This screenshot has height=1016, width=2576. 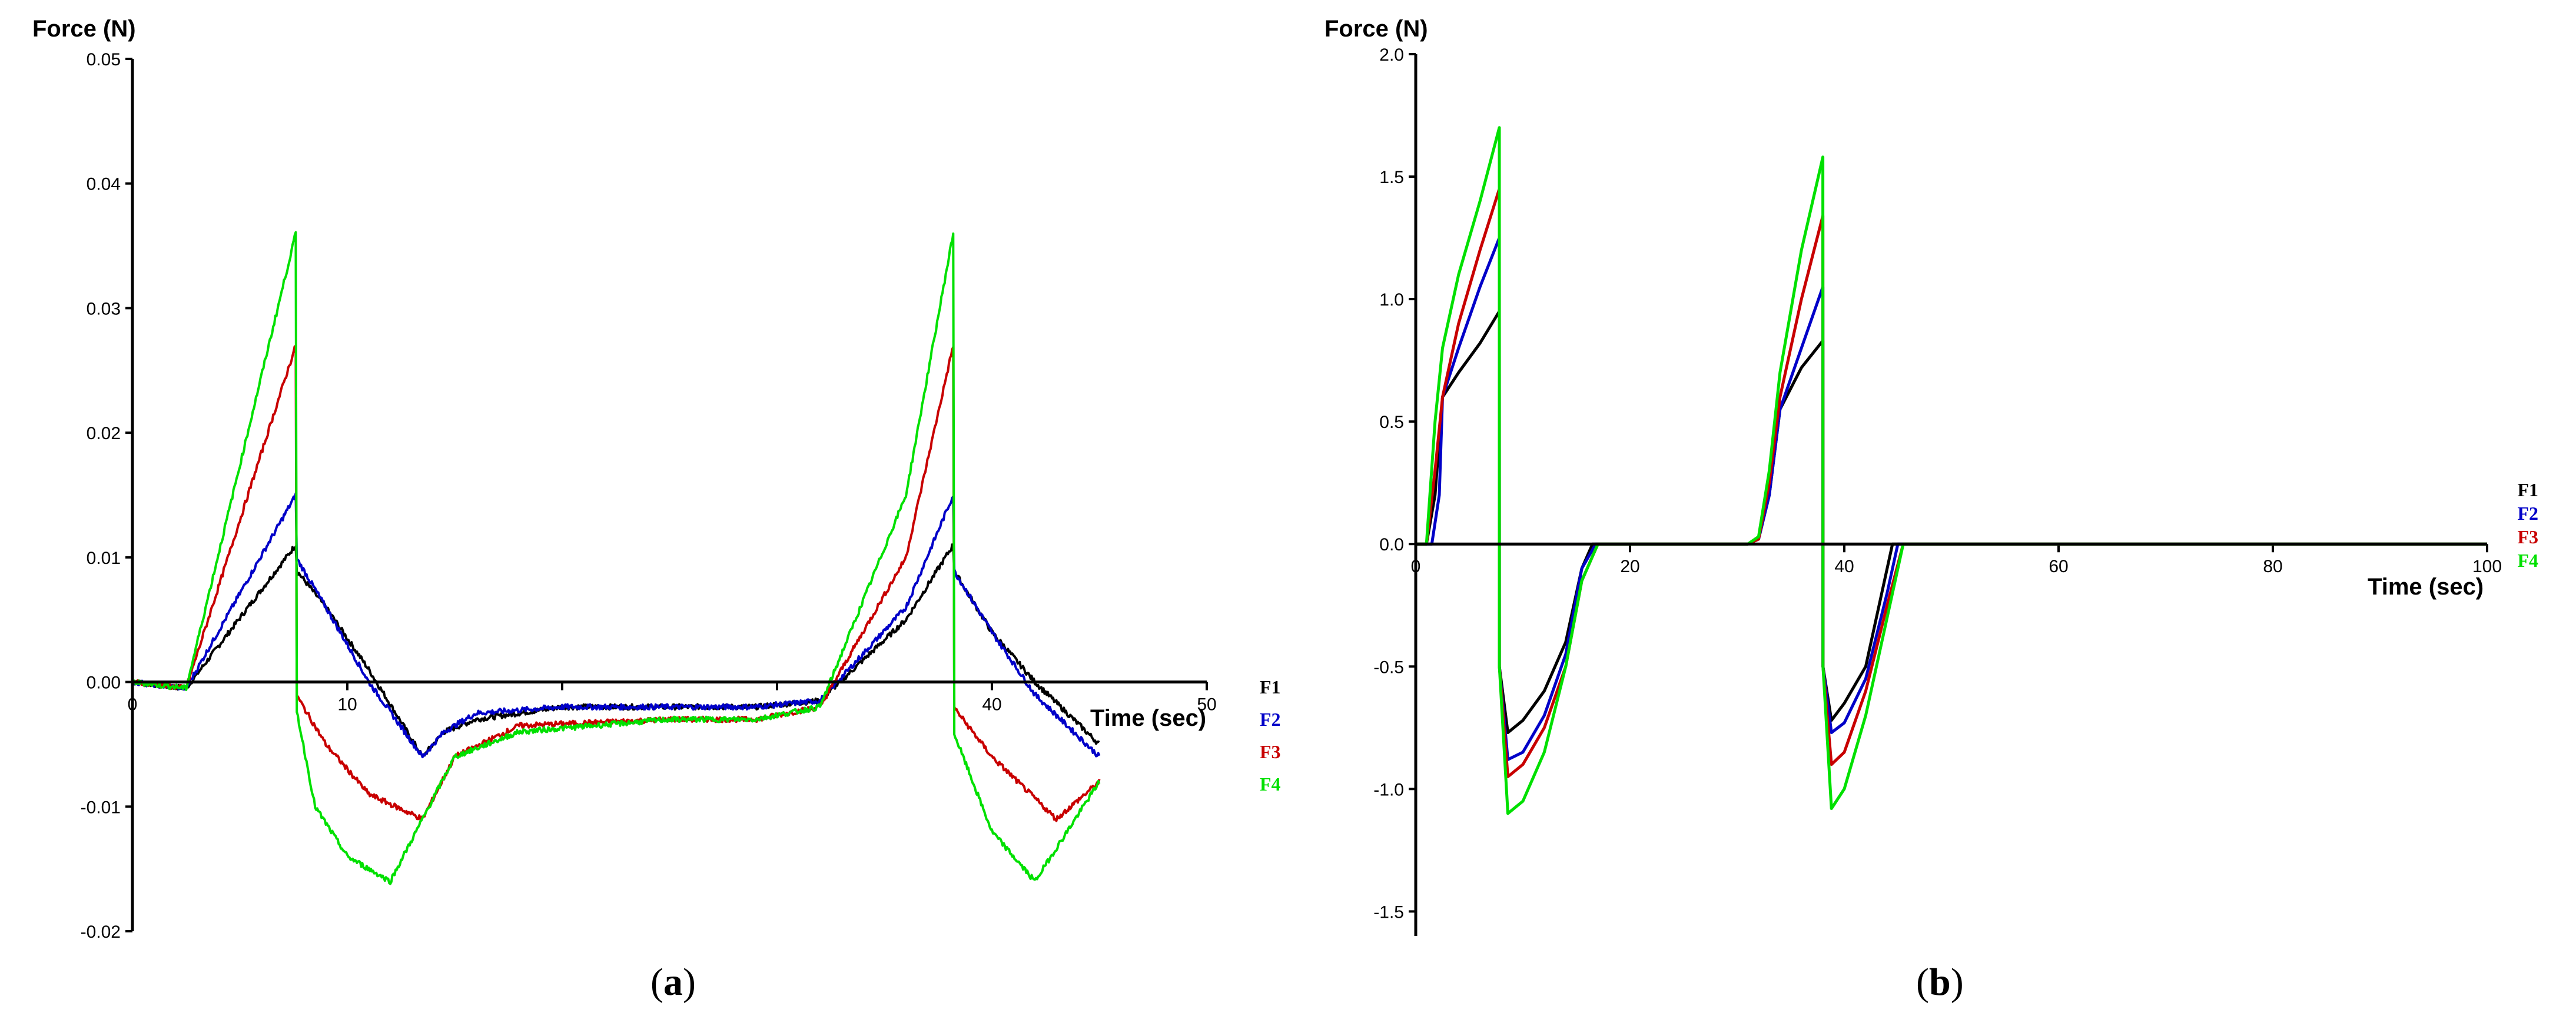 I want to click on x-tick-label: 100, so click(x=2487, y=566).